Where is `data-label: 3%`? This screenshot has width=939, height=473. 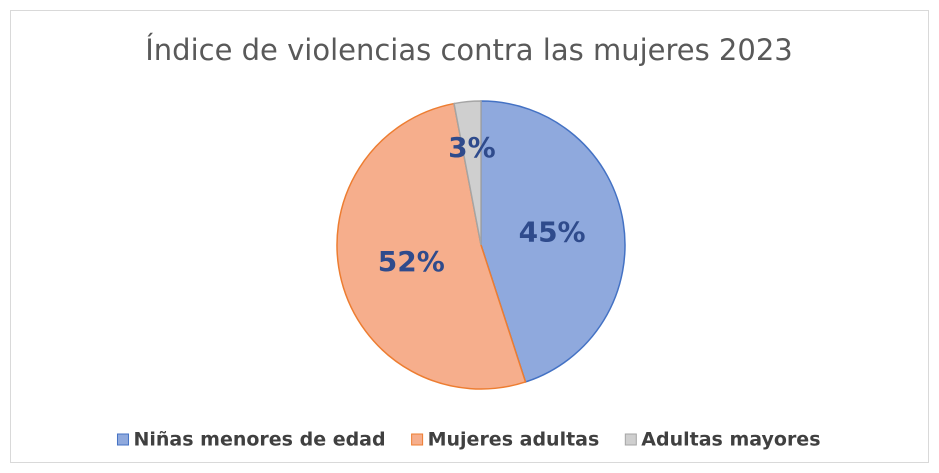
data-label: 3% is located at coordinates (472, 147).